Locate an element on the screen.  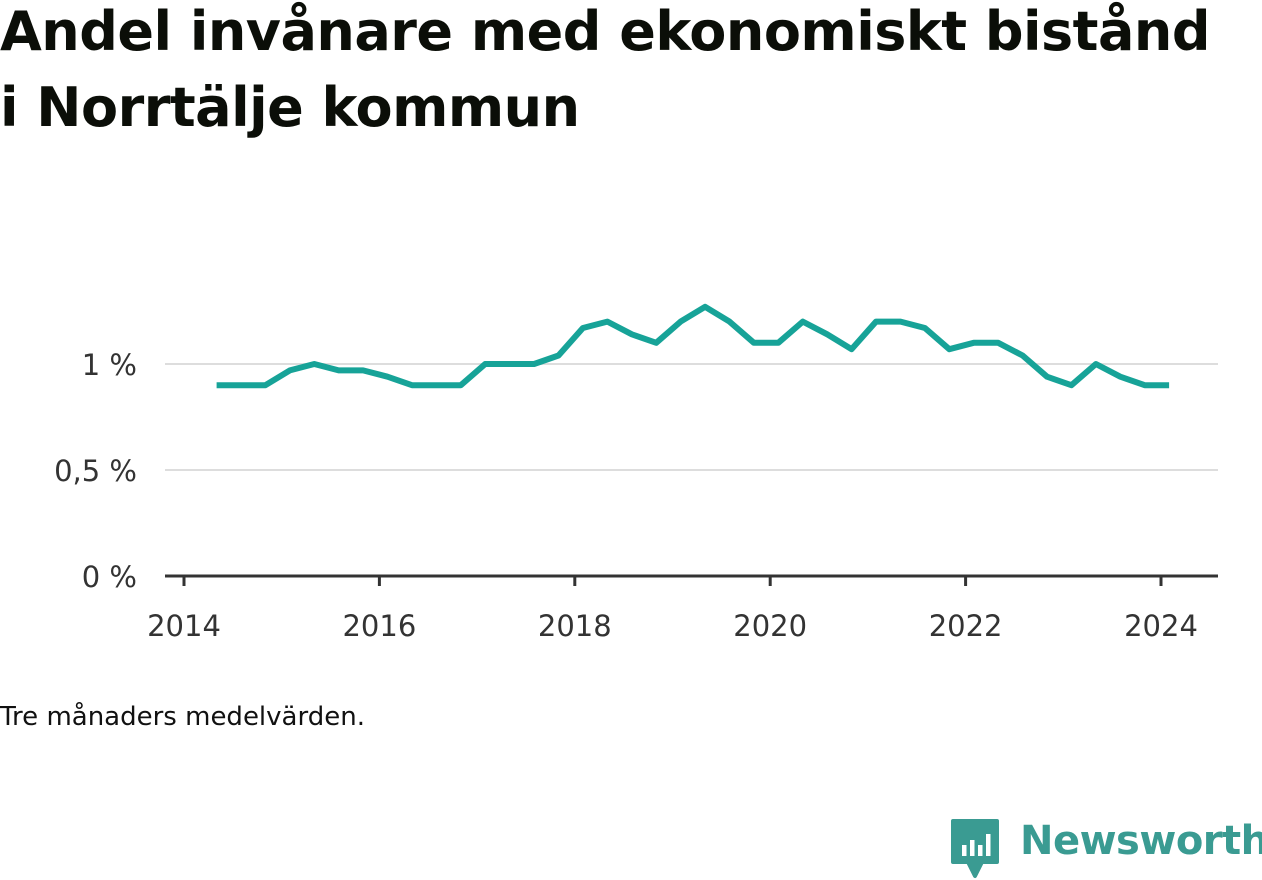
y-tick-label: 0,5 % is located at coordinates (95, 471).